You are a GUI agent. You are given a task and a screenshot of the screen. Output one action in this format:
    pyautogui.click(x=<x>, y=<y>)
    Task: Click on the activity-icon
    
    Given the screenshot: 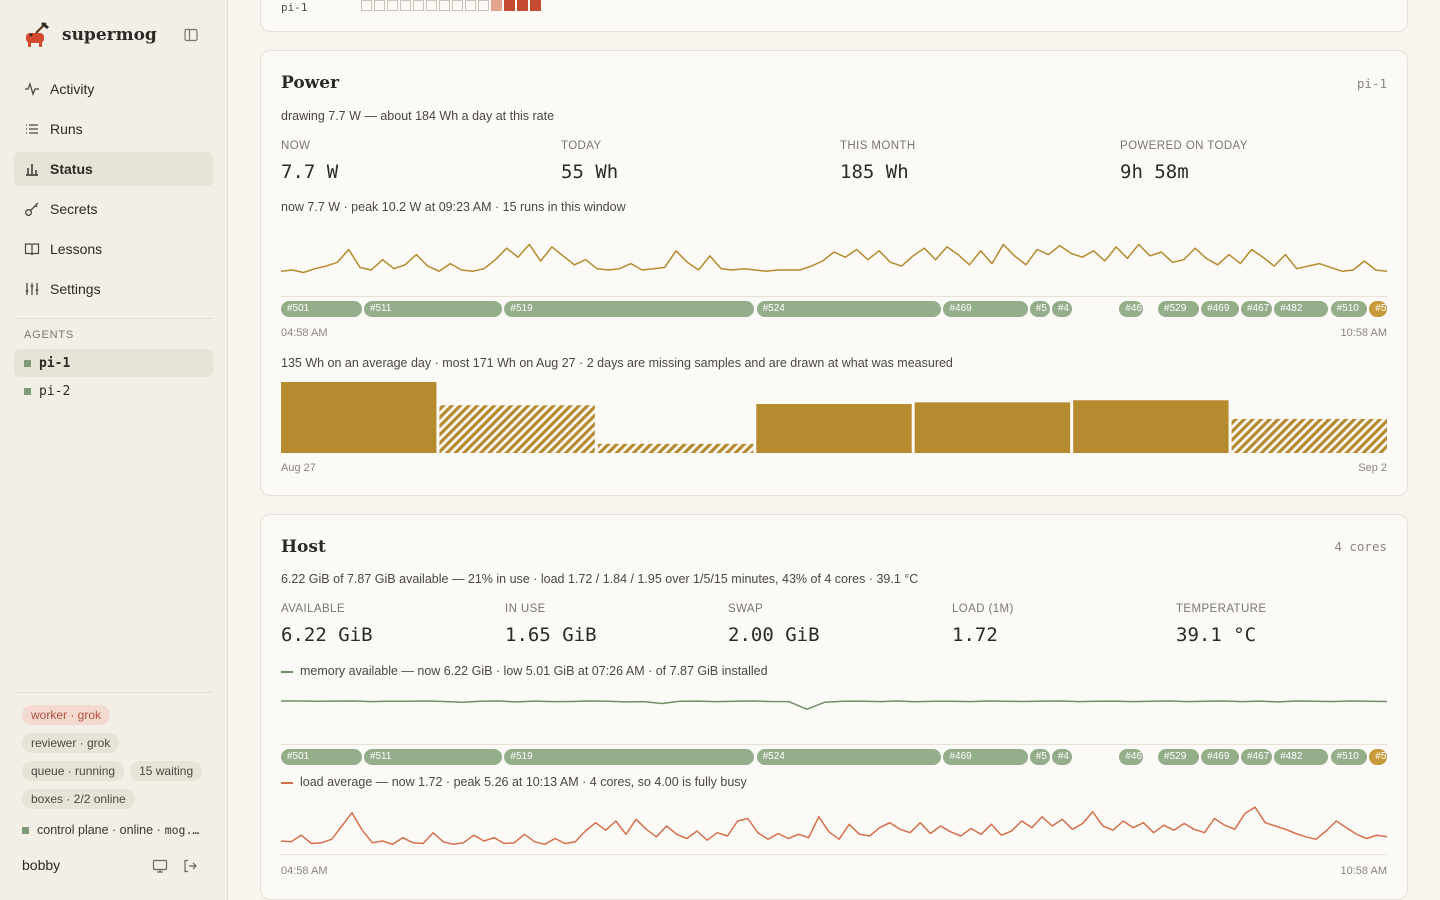 What is the action you would take?
    pyautogui.click(x=32, y=89)
    